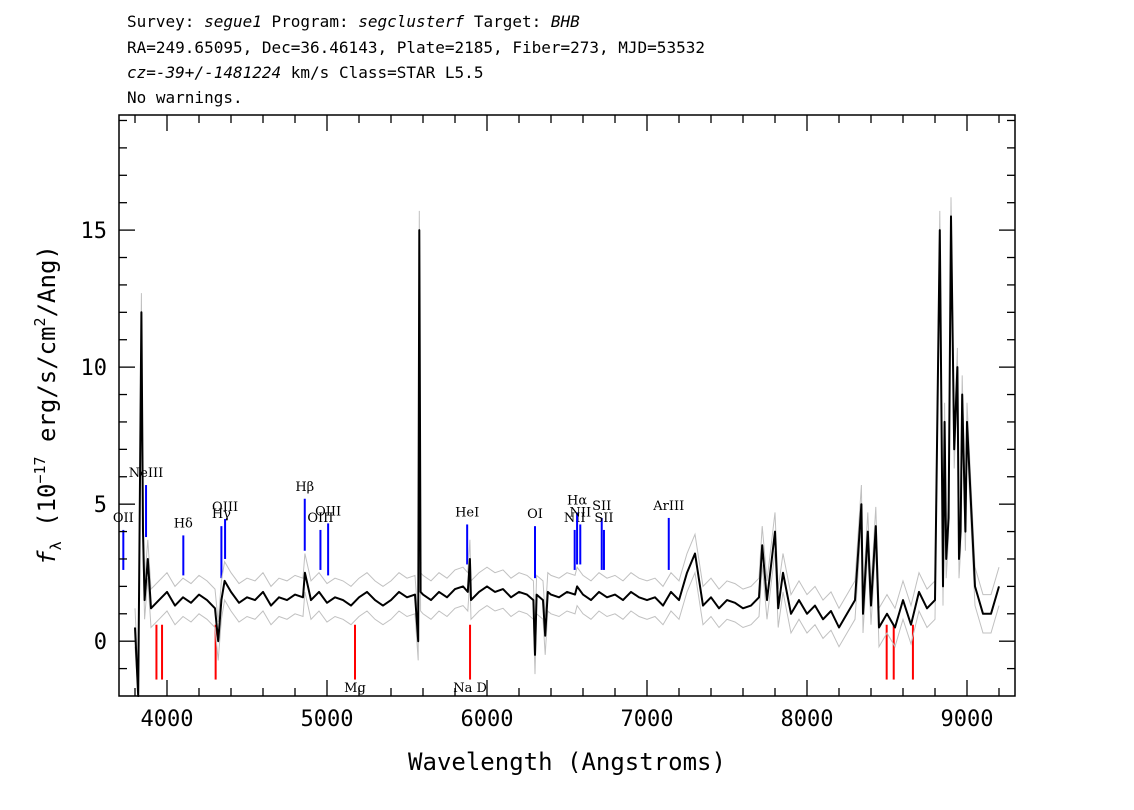 The image size is (1134, 810). I want to click on emission-line-label: OII, so click(123, 518).